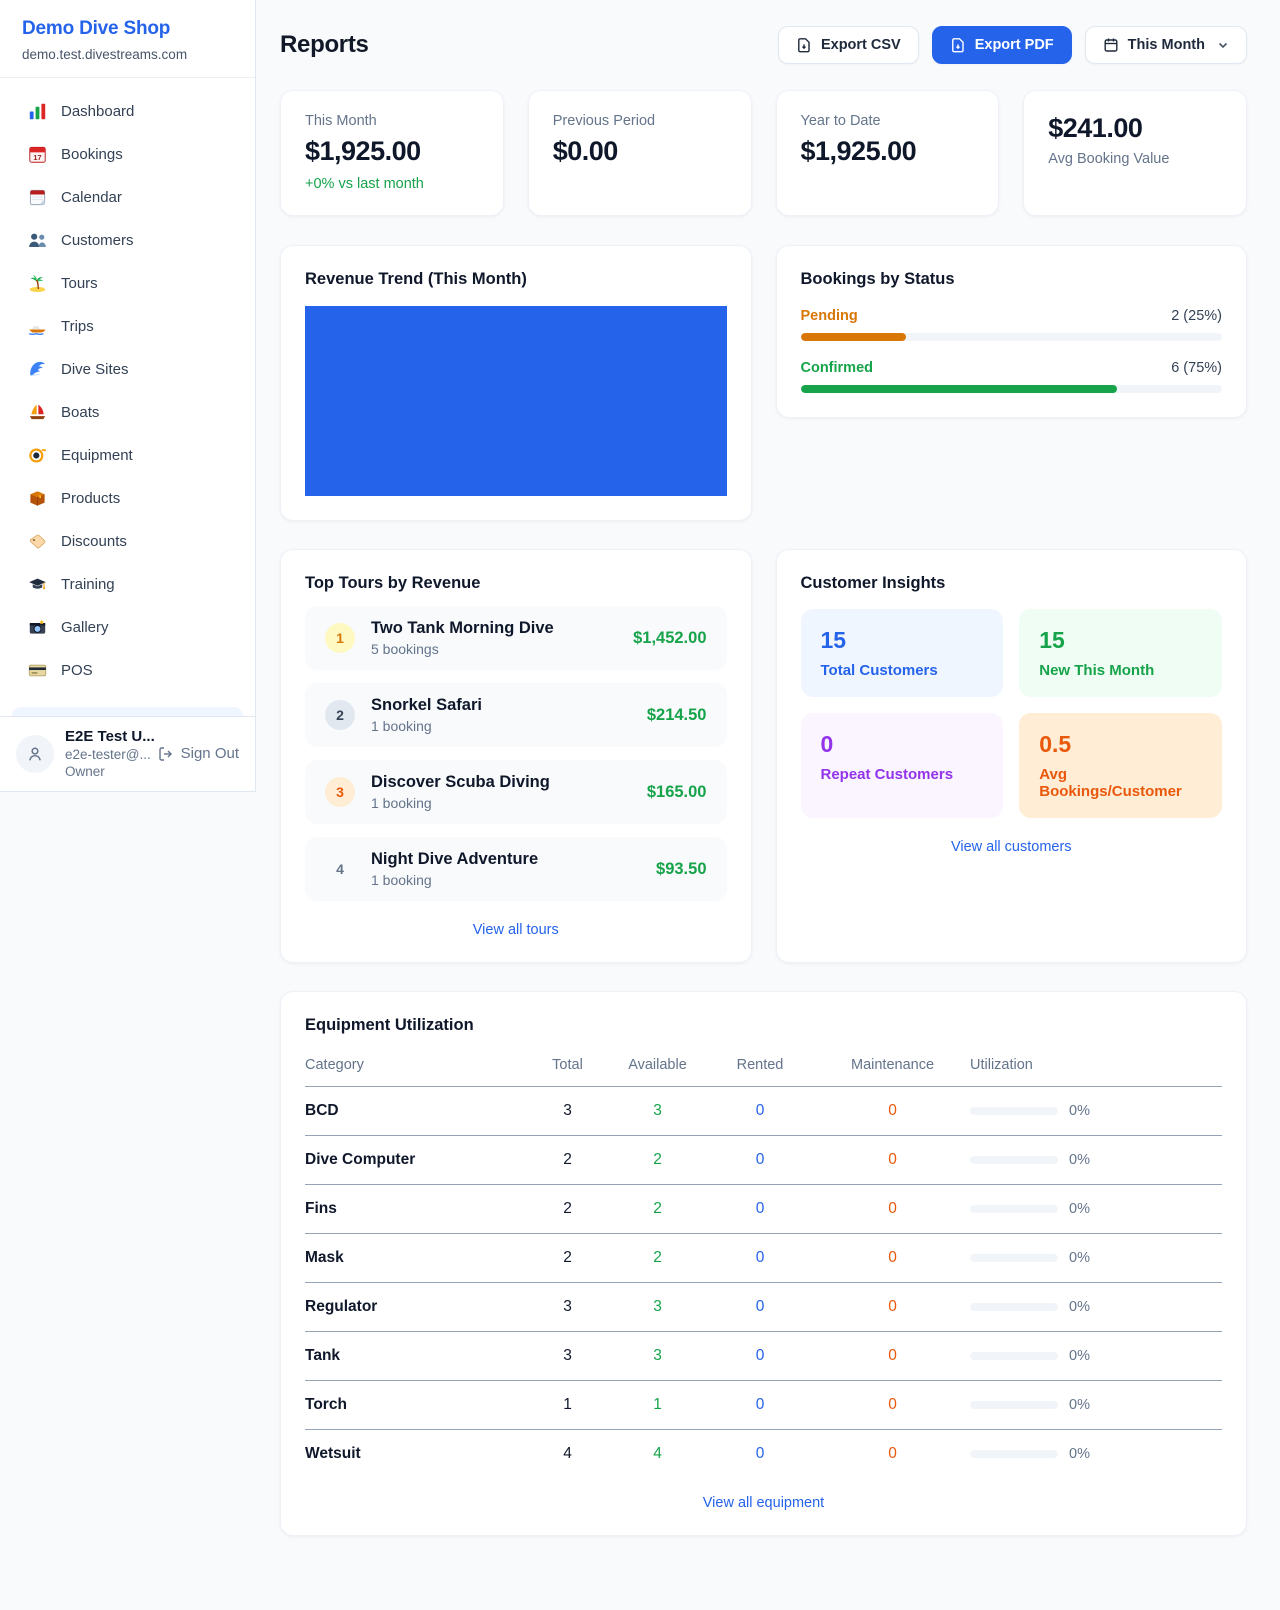  Describe the element at coordinates (585, 151) in the screenshot. I see `stat-value: $0.00` at that location.